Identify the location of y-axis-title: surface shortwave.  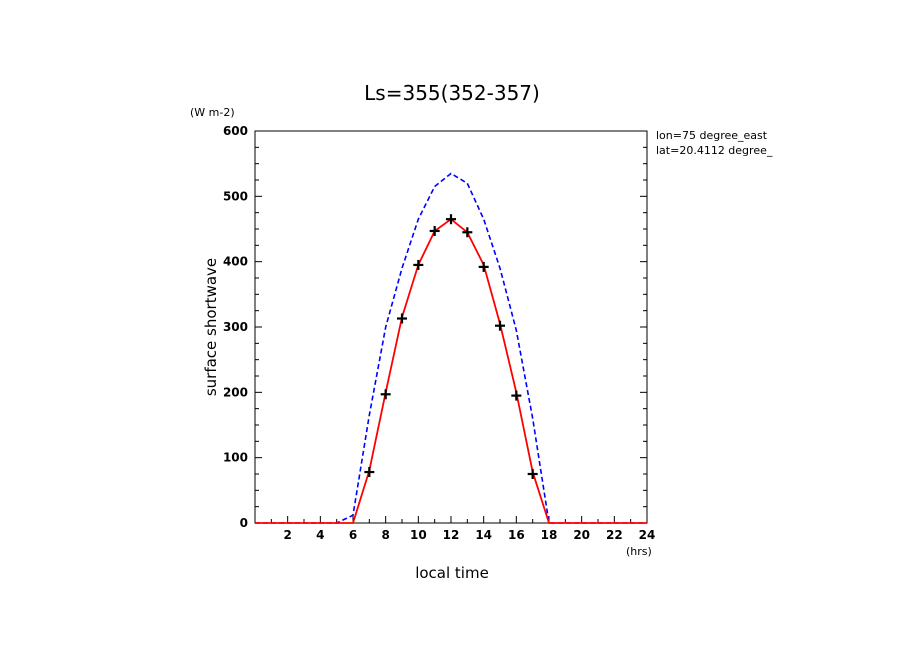
(211, 327).